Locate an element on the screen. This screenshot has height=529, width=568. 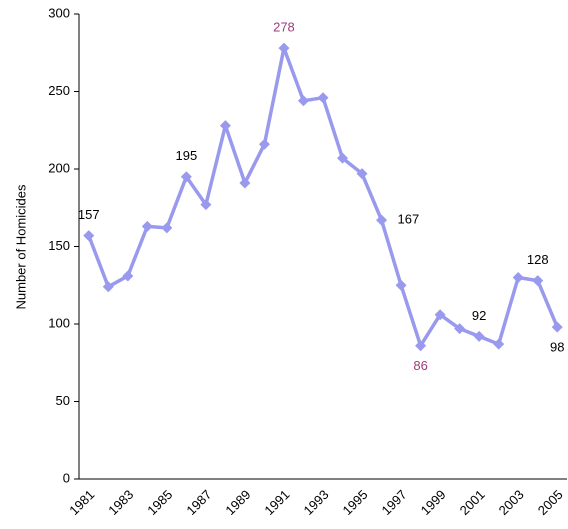
data-label: 167 is located at coordinates (409, 219).